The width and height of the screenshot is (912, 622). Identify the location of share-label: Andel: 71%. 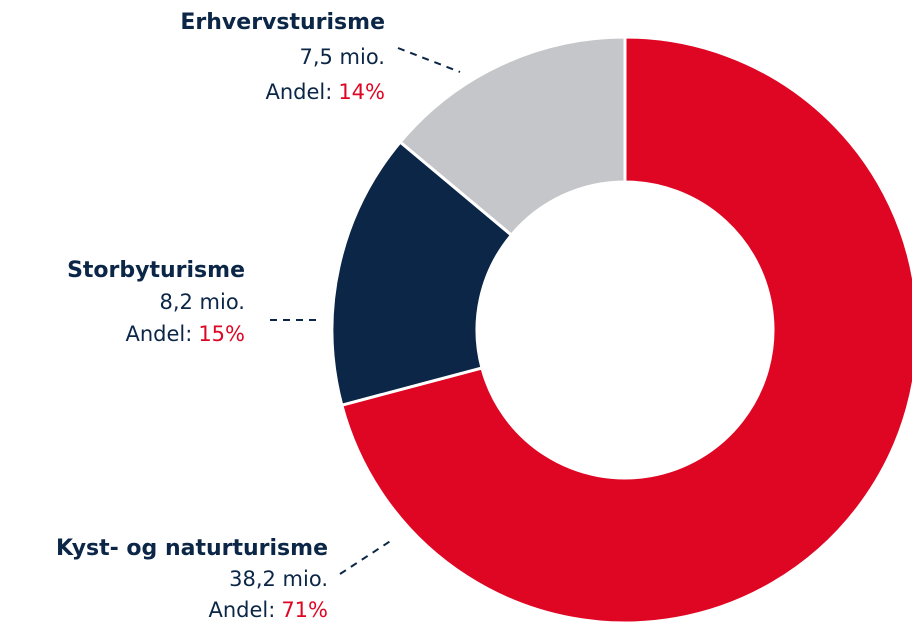
(268, 610).